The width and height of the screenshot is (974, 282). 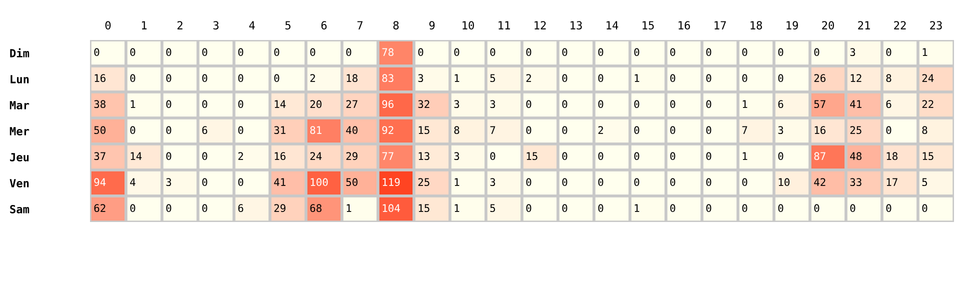 What do you see at coordinates (324, 25) in the screenshot?
I see `x-tick-label: 6` at bounding box center [324, 25].